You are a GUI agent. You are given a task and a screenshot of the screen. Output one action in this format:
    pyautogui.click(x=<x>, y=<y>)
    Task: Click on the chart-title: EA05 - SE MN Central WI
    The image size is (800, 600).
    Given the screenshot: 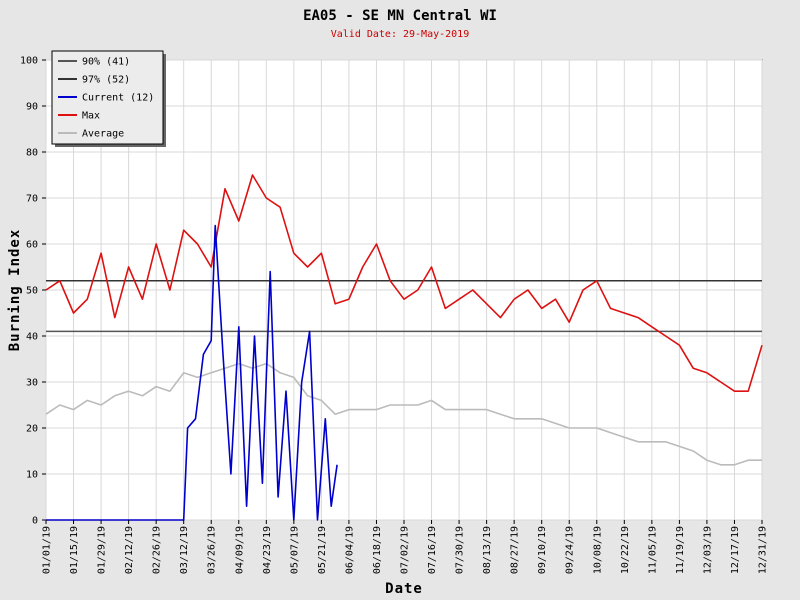 What is the action you would take?
    pyautogui.click(x=400, y=16)
    